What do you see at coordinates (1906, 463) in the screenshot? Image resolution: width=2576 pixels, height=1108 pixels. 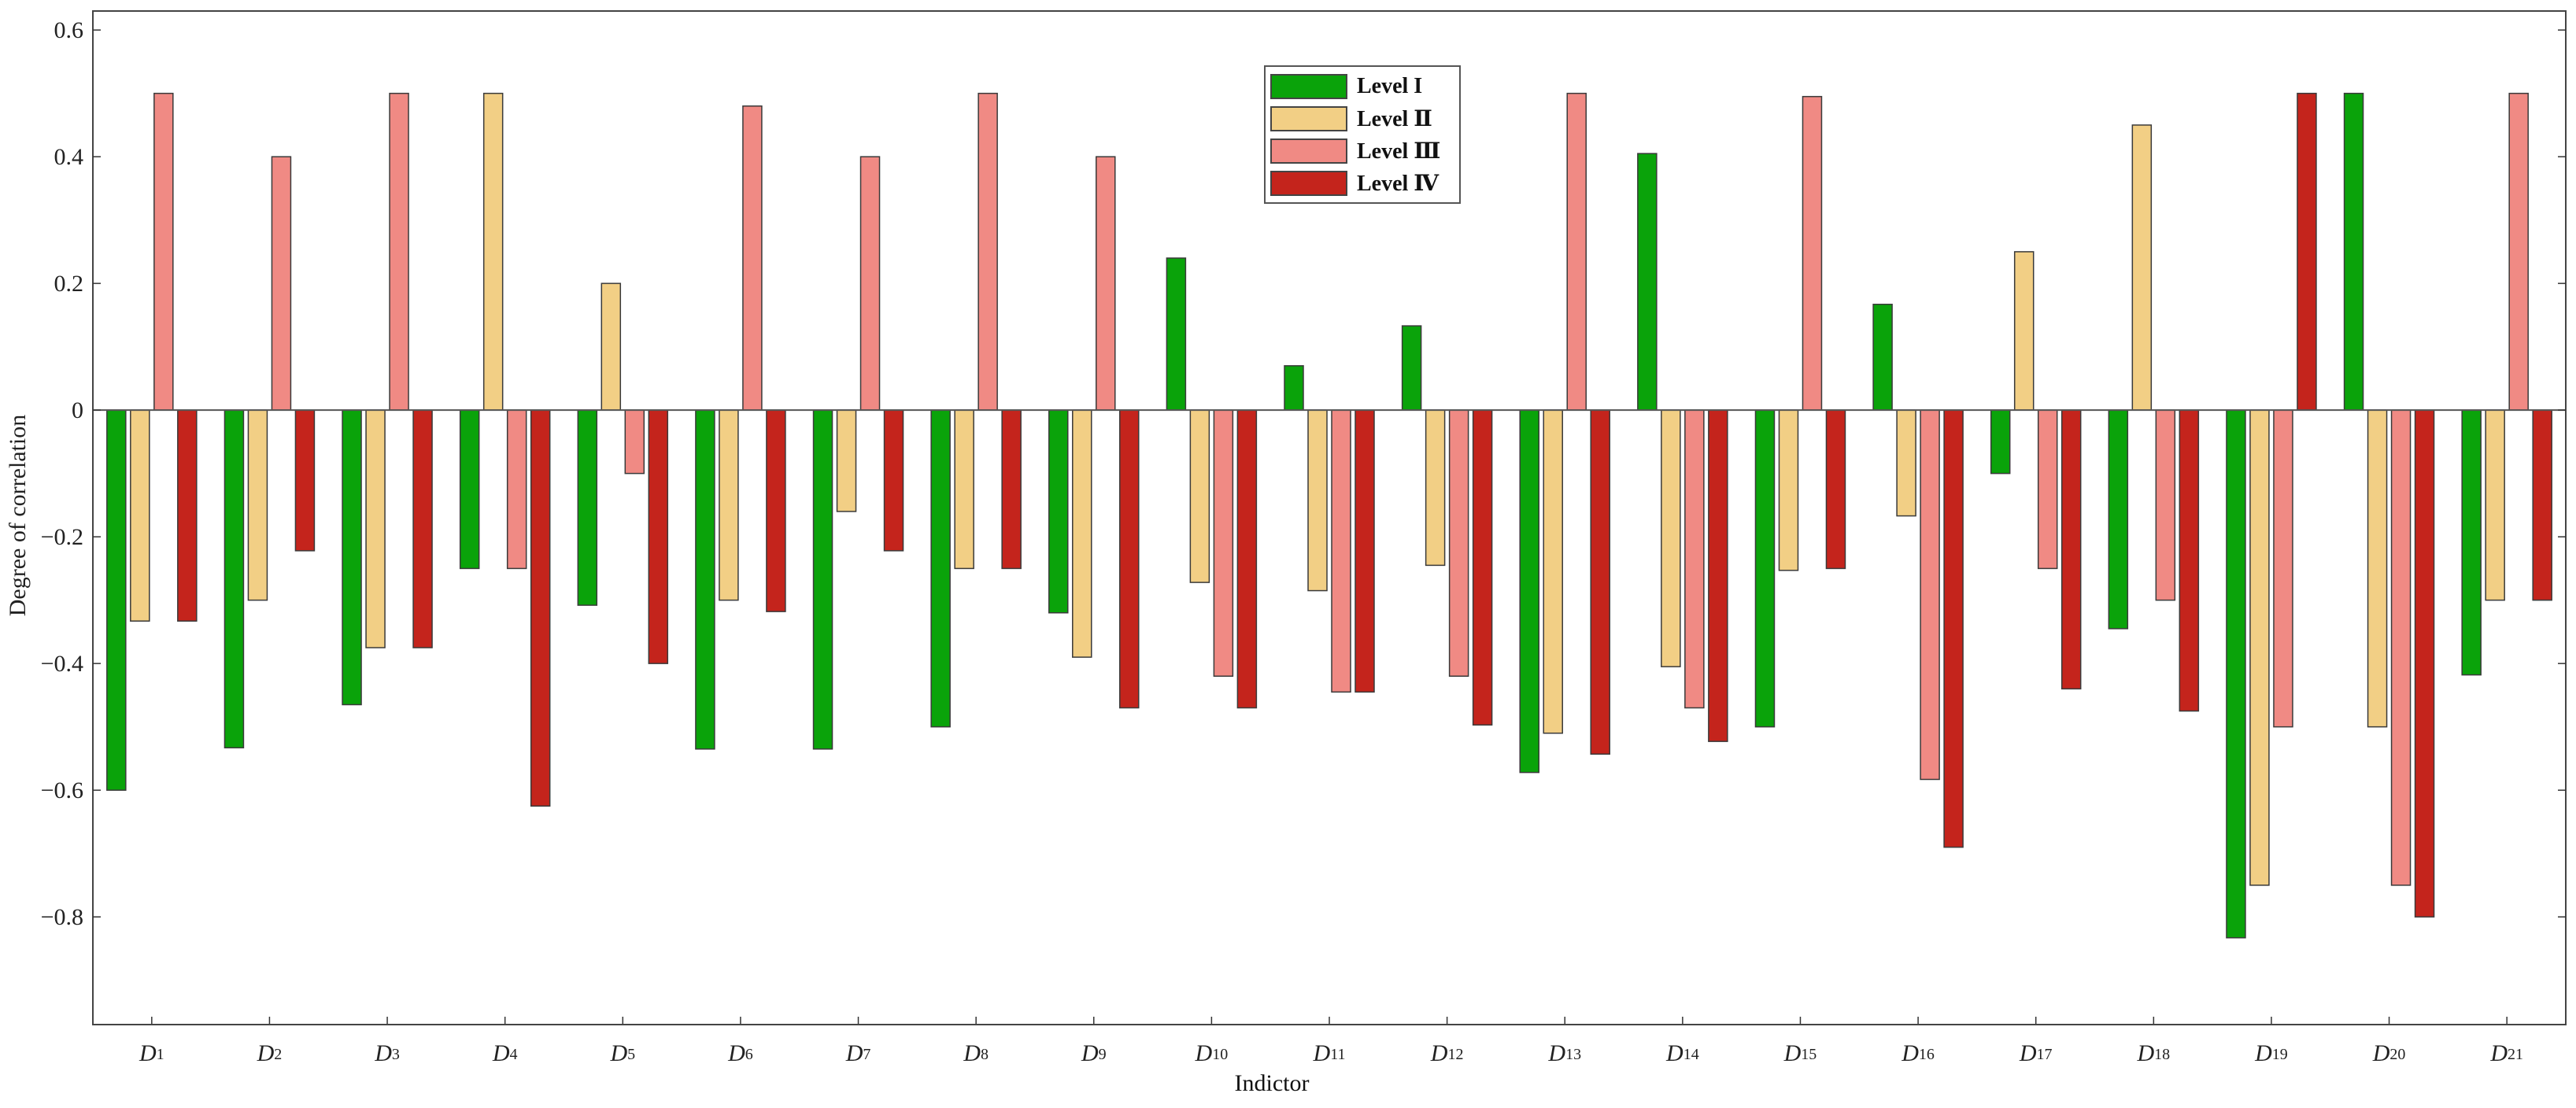 I see `bar-series-2-D16` at bounding box center [1906, 463].